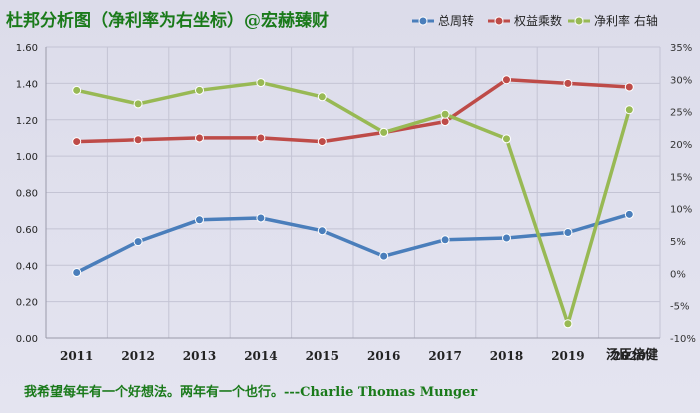 This screenshot has height=413, width=700. I want to click on legend-item: 权益乘数, so click(525, 20).